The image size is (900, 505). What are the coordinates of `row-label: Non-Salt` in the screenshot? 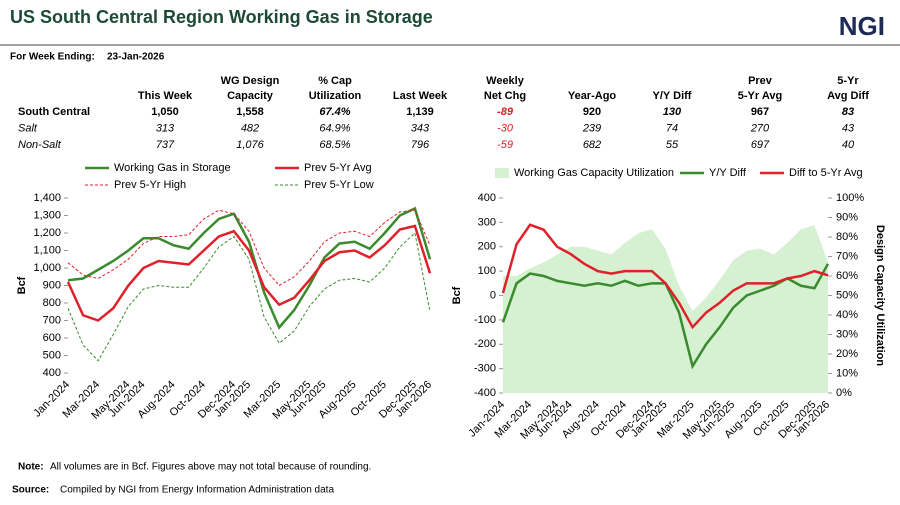 It's located at (40, 145).